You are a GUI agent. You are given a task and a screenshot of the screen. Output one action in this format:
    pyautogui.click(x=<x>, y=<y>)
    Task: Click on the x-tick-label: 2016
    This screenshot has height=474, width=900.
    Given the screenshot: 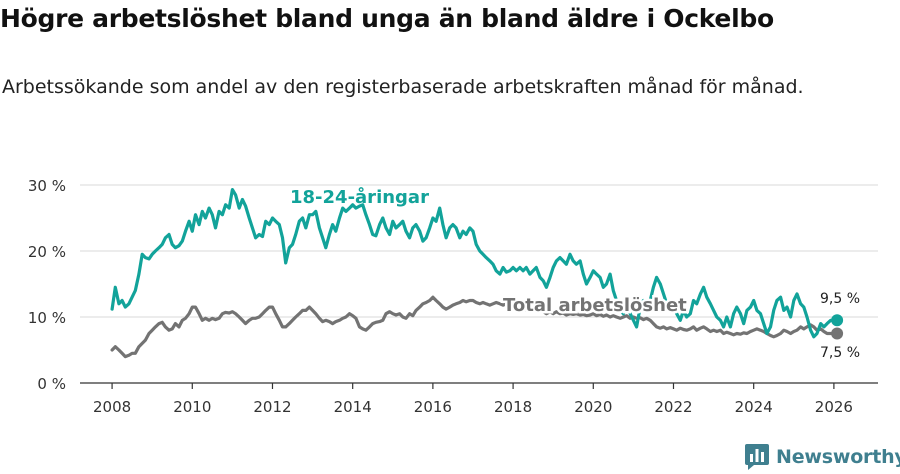 What is the action you would take?
    pyautogui.click(x=433, y=407)
    